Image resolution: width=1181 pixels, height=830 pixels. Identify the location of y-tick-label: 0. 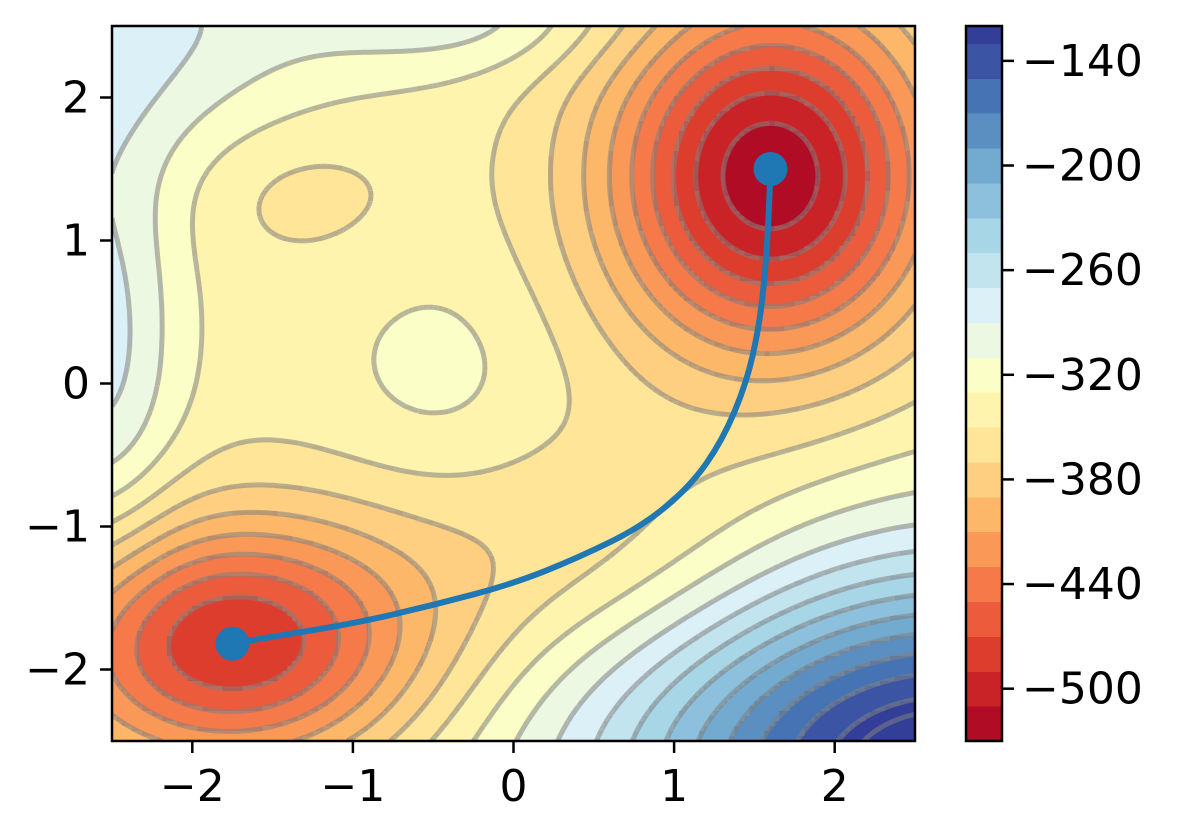
(76, 384).